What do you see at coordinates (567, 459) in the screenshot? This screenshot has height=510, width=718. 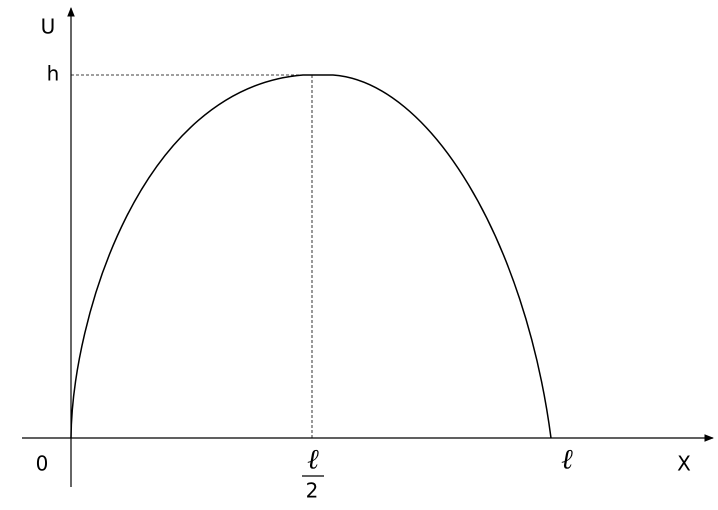 I see `length-label: ℓ` at bounding box center [567, 459].